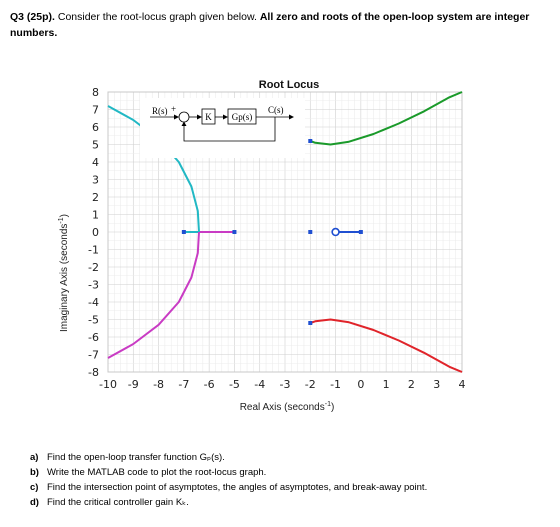 The width and height of the screenshot is (560, 527). I want to click on y-tick-label: 6, so click(95, 127).